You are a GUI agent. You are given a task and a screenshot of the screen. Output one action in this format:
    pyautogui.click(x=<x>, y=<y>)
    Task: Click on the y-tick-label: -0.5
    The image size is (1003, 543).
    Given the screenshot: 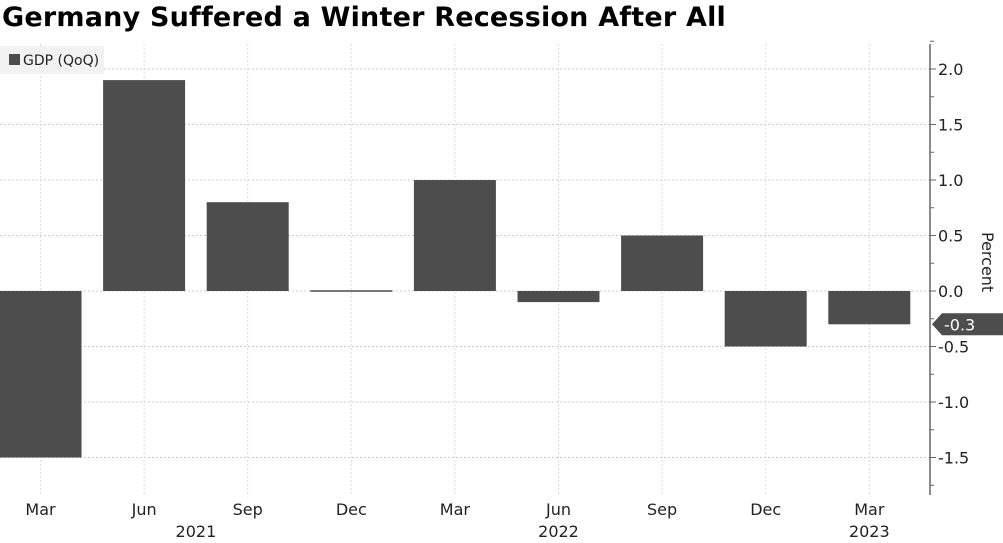 What is the action you would take?
    pyautogui.click(x=953, y=347)
    